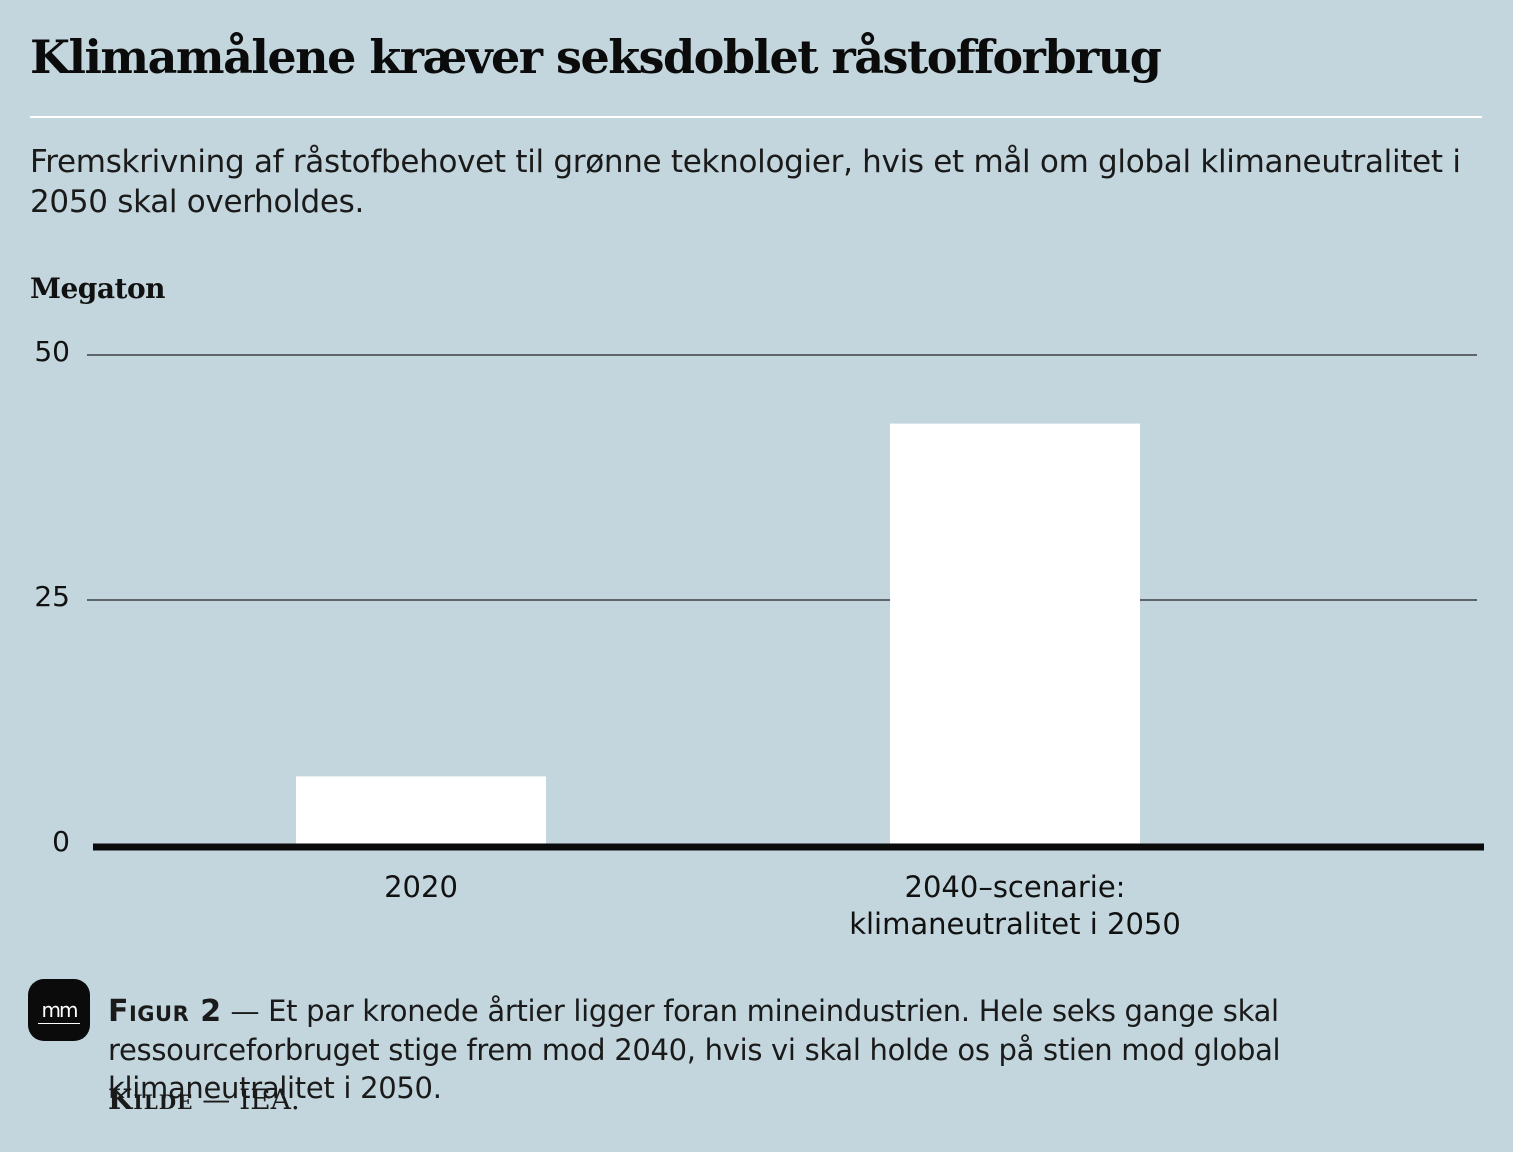 The image size is (1513, 1152). I want to click on logo-underline, so click(59, 1023).